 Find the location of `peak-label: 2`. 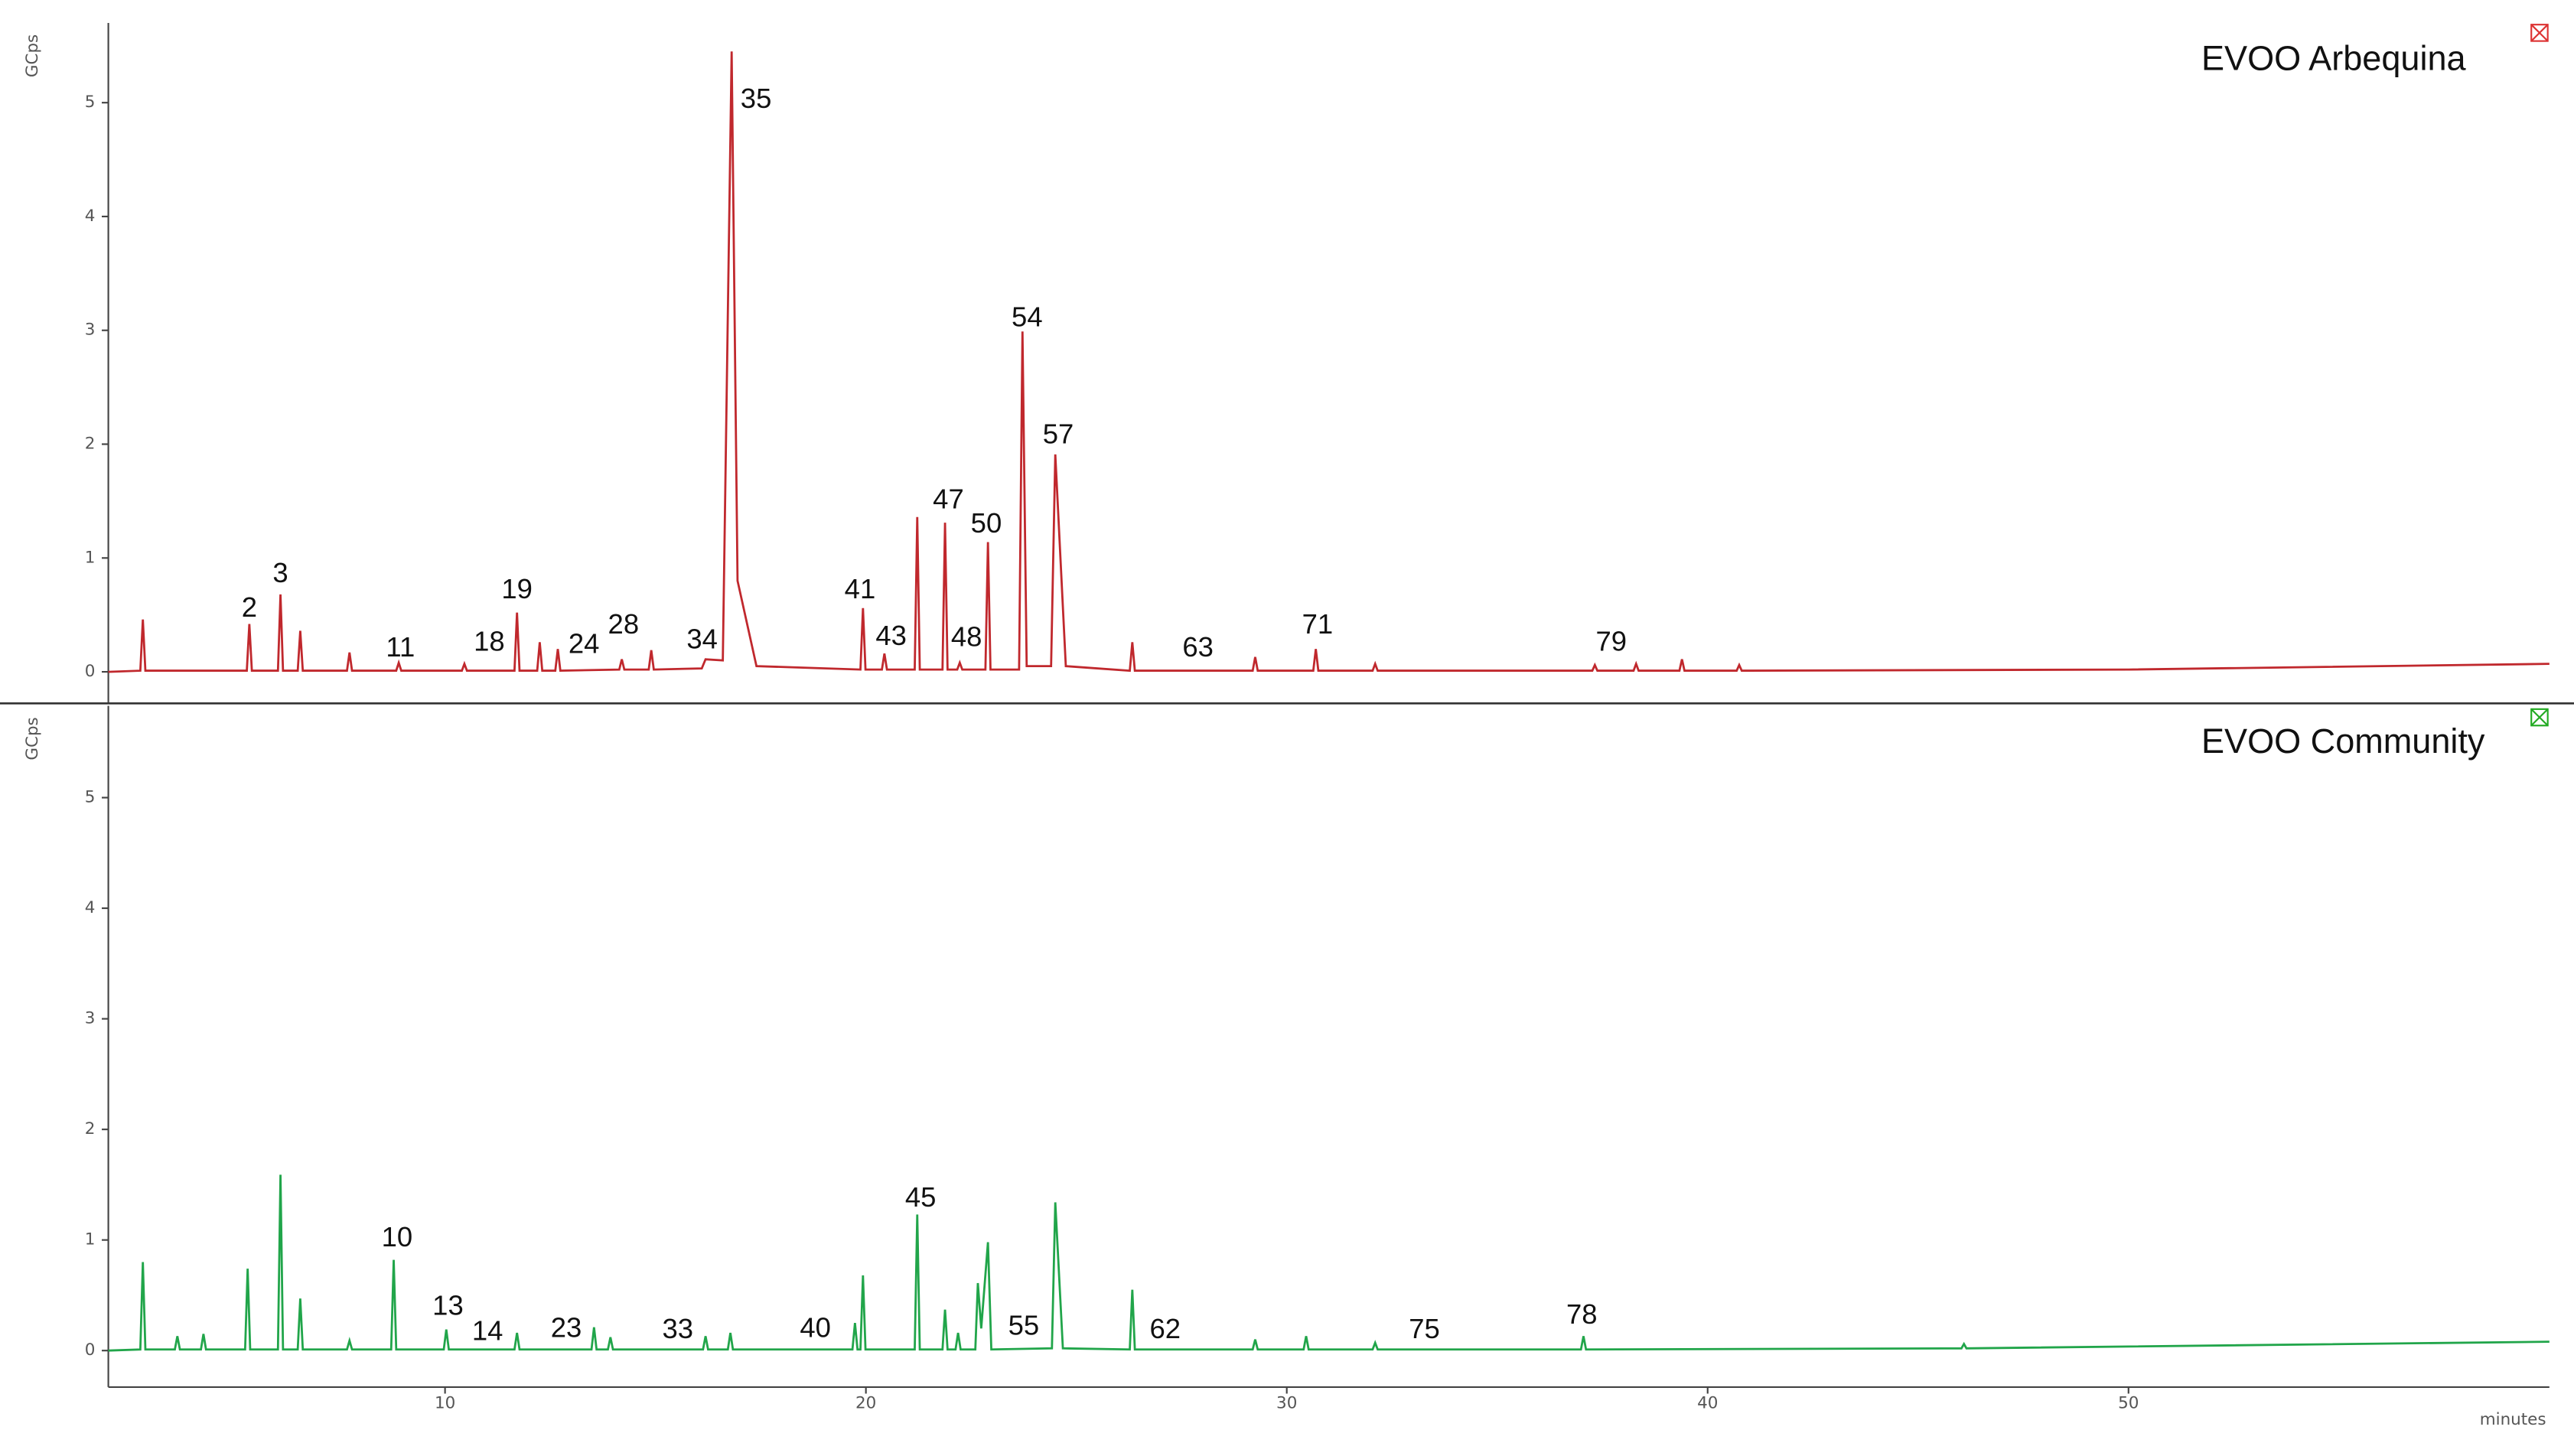

peak-label: 2 is located at coordinates (250, 607).